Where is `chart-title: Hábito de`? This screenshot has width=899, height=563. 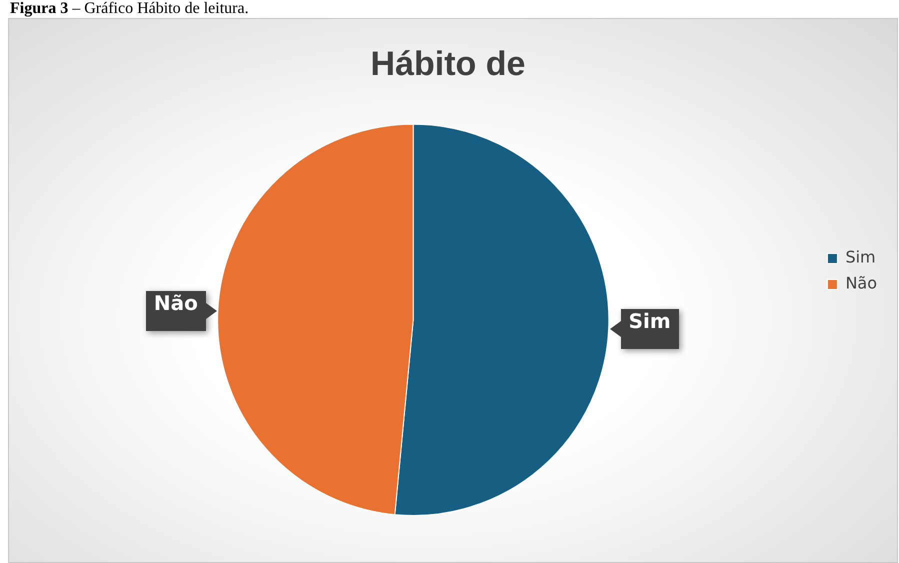 chart-title: Hábito de is located at coordinates (448, 63).